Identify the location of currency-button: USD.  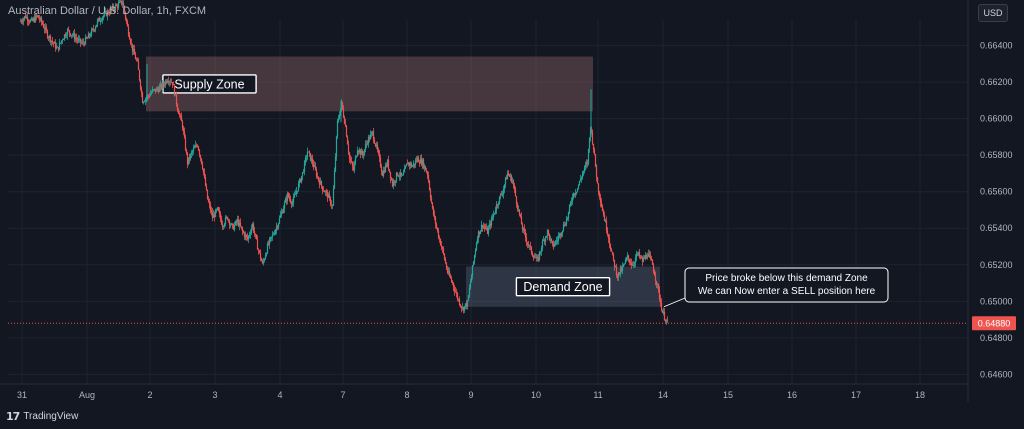
(993, 13).